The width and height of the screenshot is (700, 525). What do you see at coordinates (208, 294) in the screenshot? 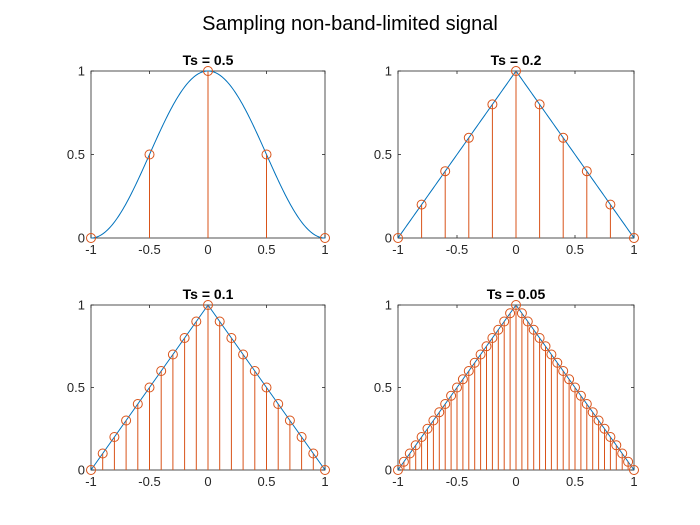
I see `subplot-title: Ts = 0.1` at bounding box center [208, 294].